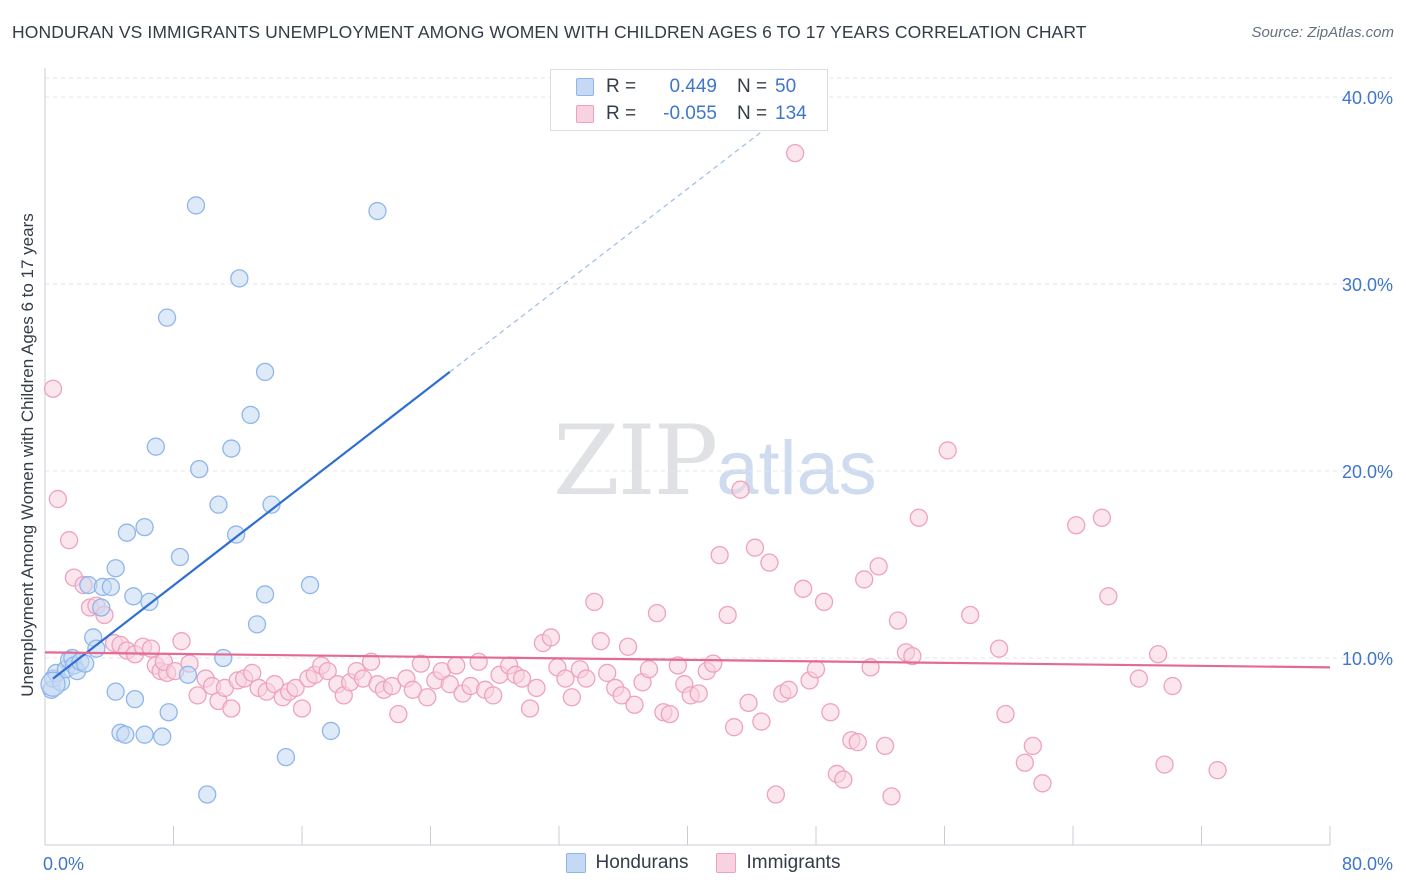 This screenshot has height=892, width=1406. I want to click on watermark-zip: ZIP, so click(635, 461).